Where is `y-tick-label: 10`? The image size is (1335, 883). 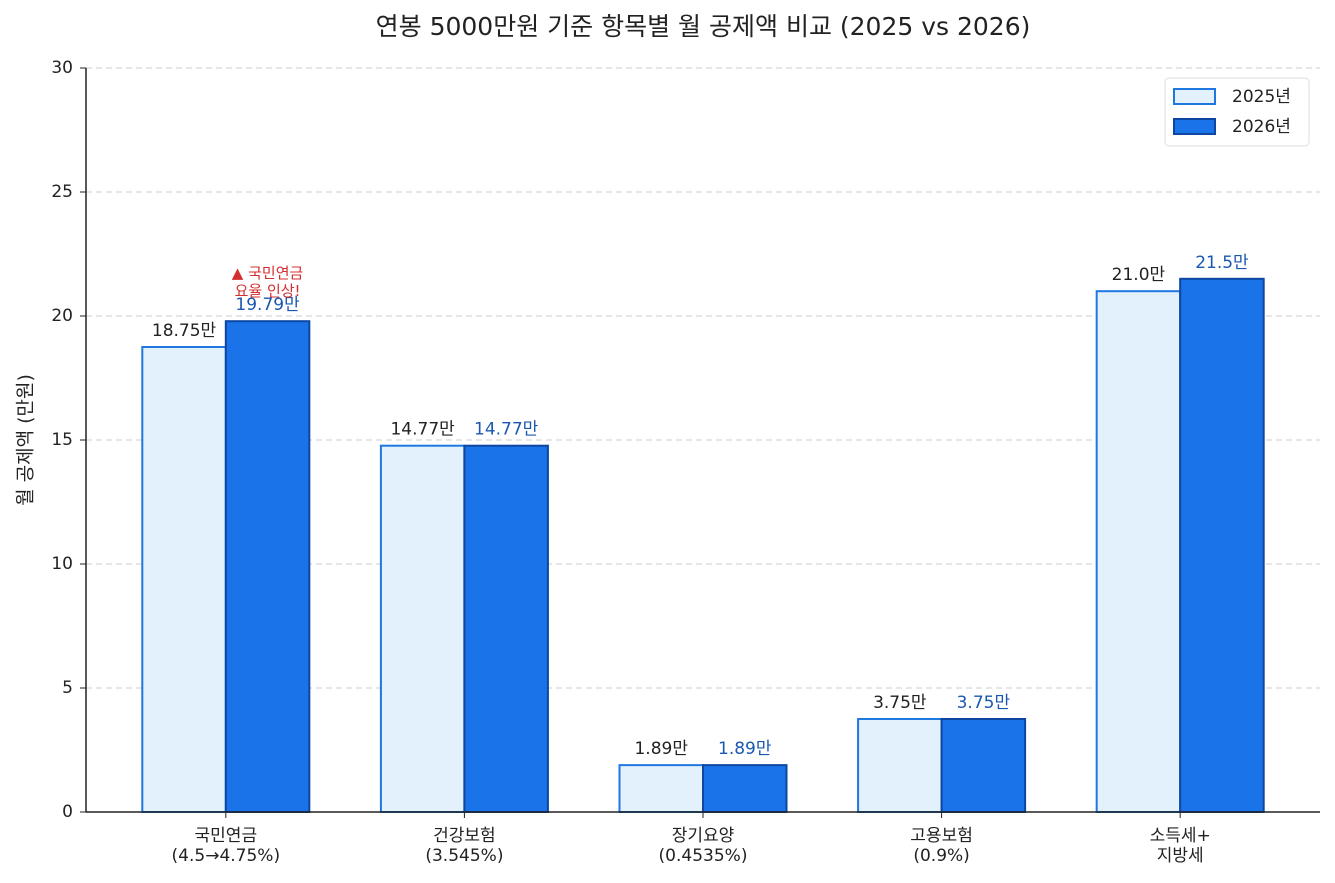 y-tick-label: 10 is located at coordinates (62, 564).